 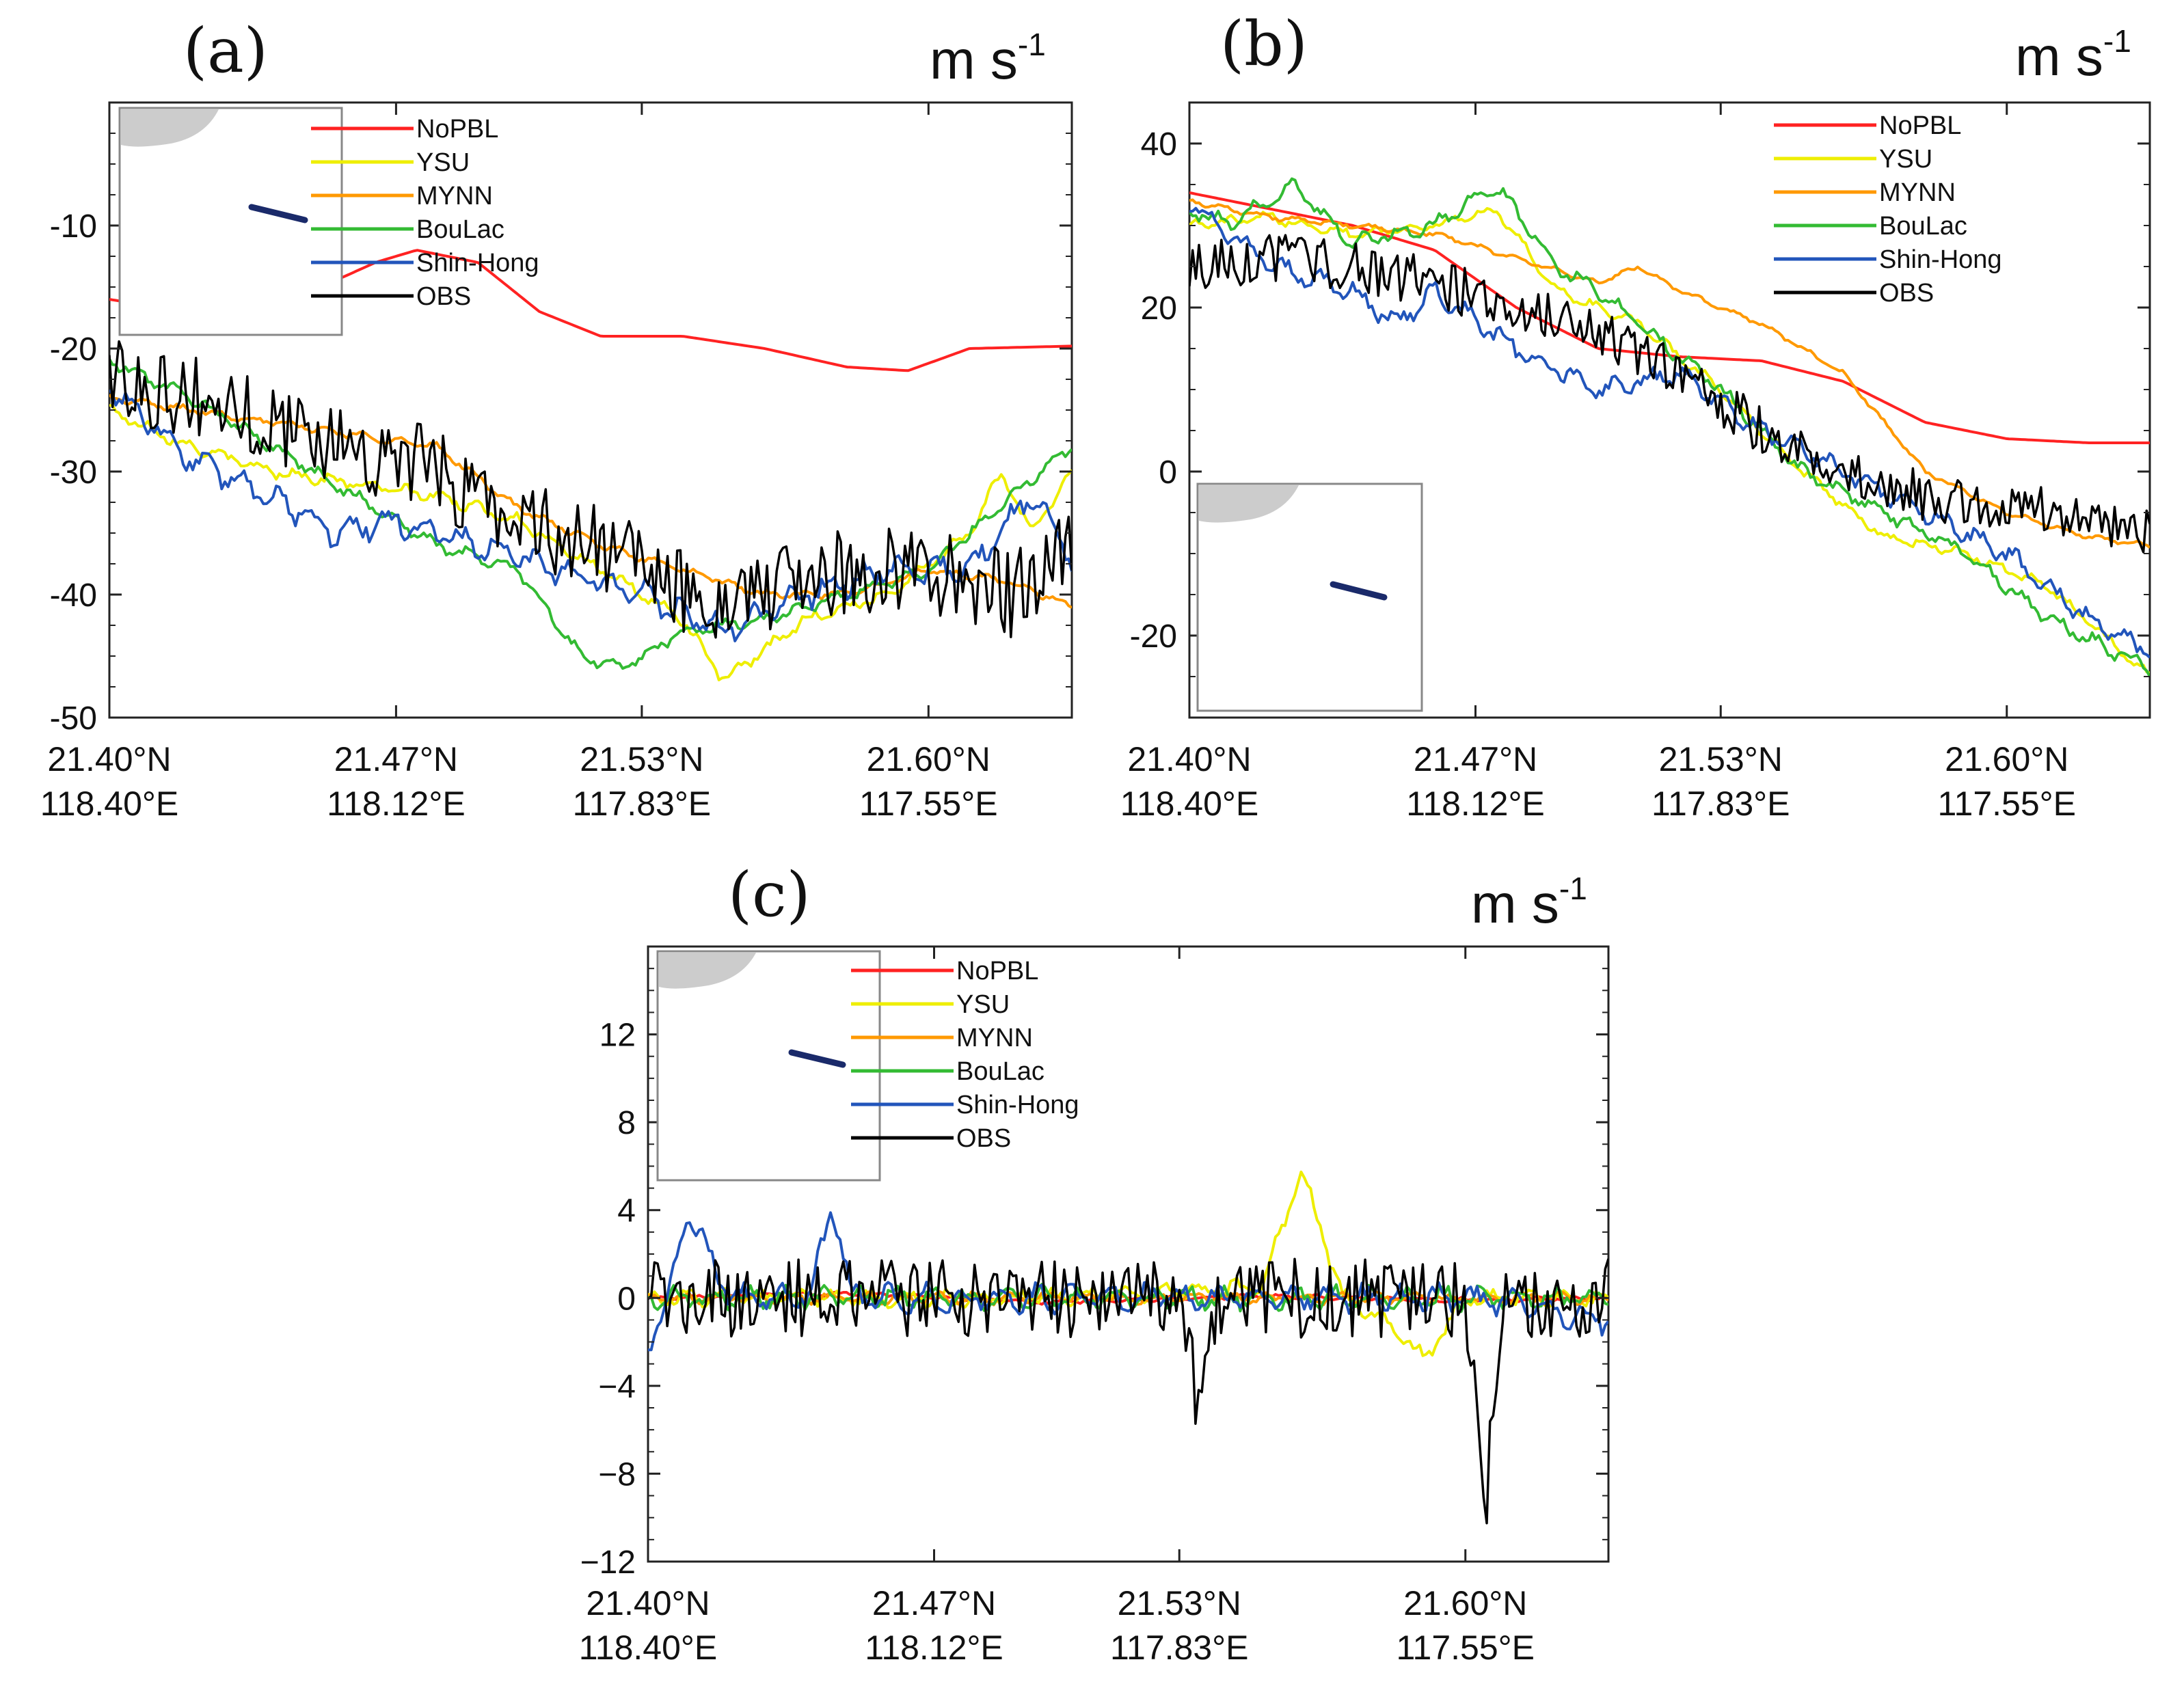 What do you see at coordinates (73, 227) in the screenshot?
I see `y-tick-label: -10` at bounding box center [73, 227].